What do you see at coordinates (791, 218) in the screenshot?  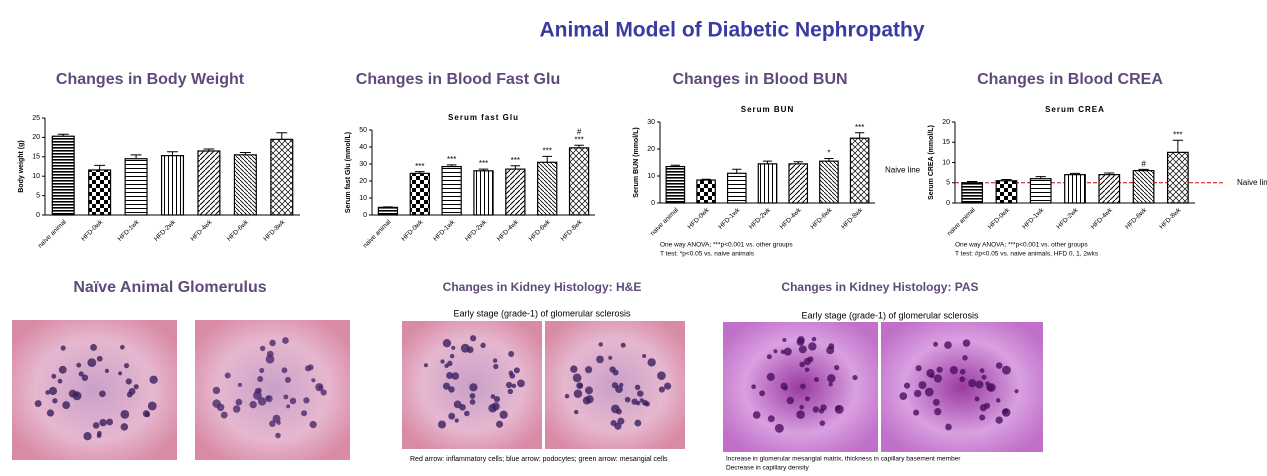 I see `x-tick-label: HFD-4wk` at bounding box center [791, 218].